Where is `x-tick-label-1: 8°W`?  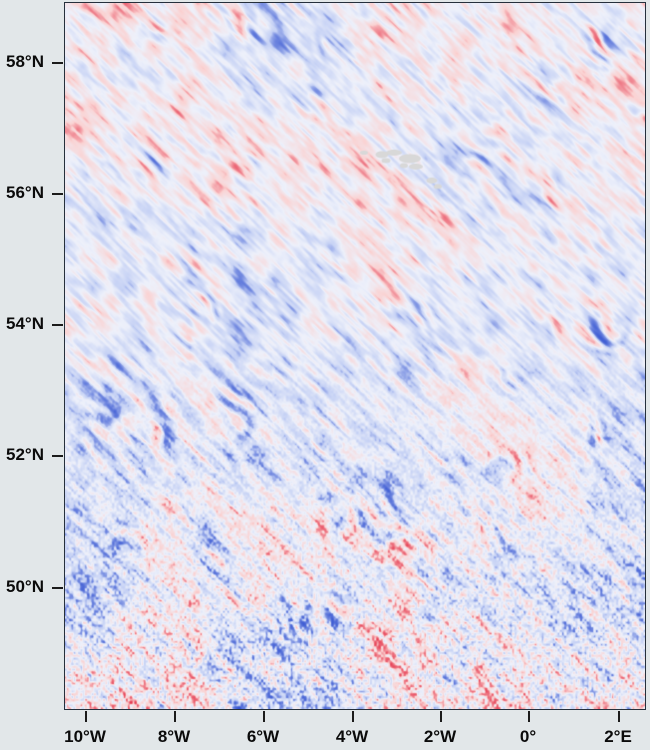 x-tick-label-1: 8°W is located at coordinates (174, 736).